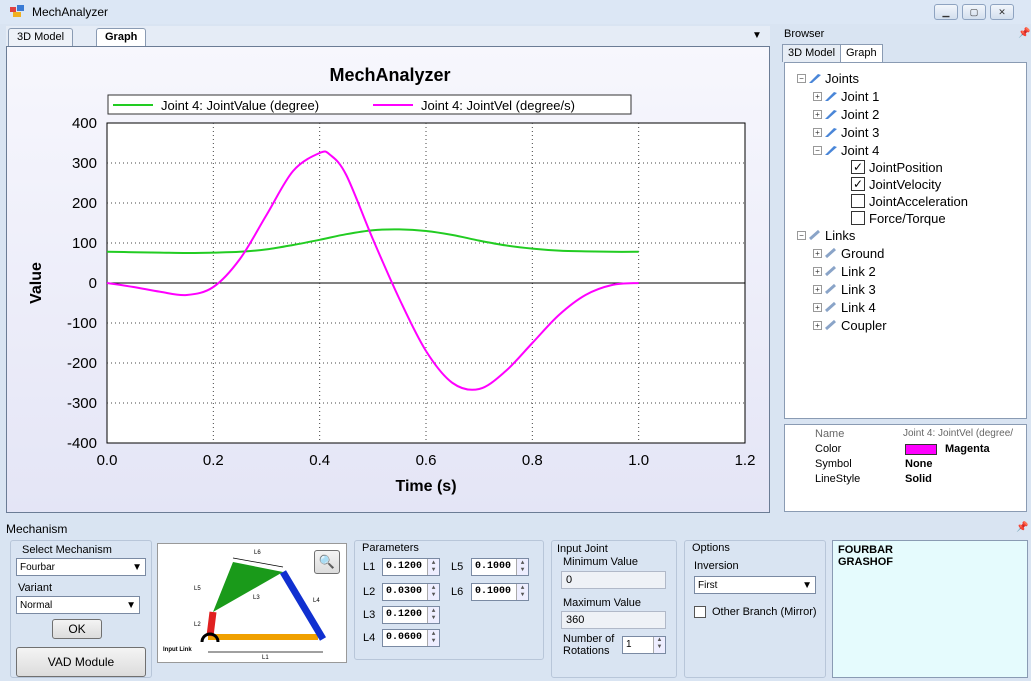 Image resolution: width=1031 pixels, height=681 pixels. What do you see at coordinates (369, 615) in the screenshot?
I see `param-l3-label: L3` at bounding box center [369, 615].